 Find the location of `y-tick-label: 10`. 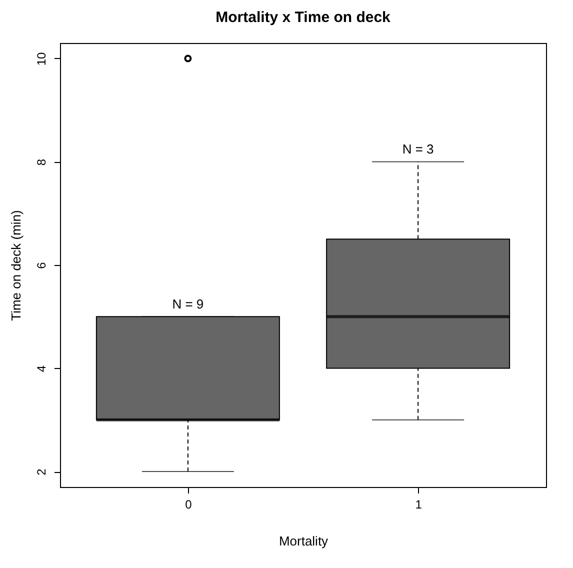

y-tick-label: 10 is located at coordinates (41, 59).